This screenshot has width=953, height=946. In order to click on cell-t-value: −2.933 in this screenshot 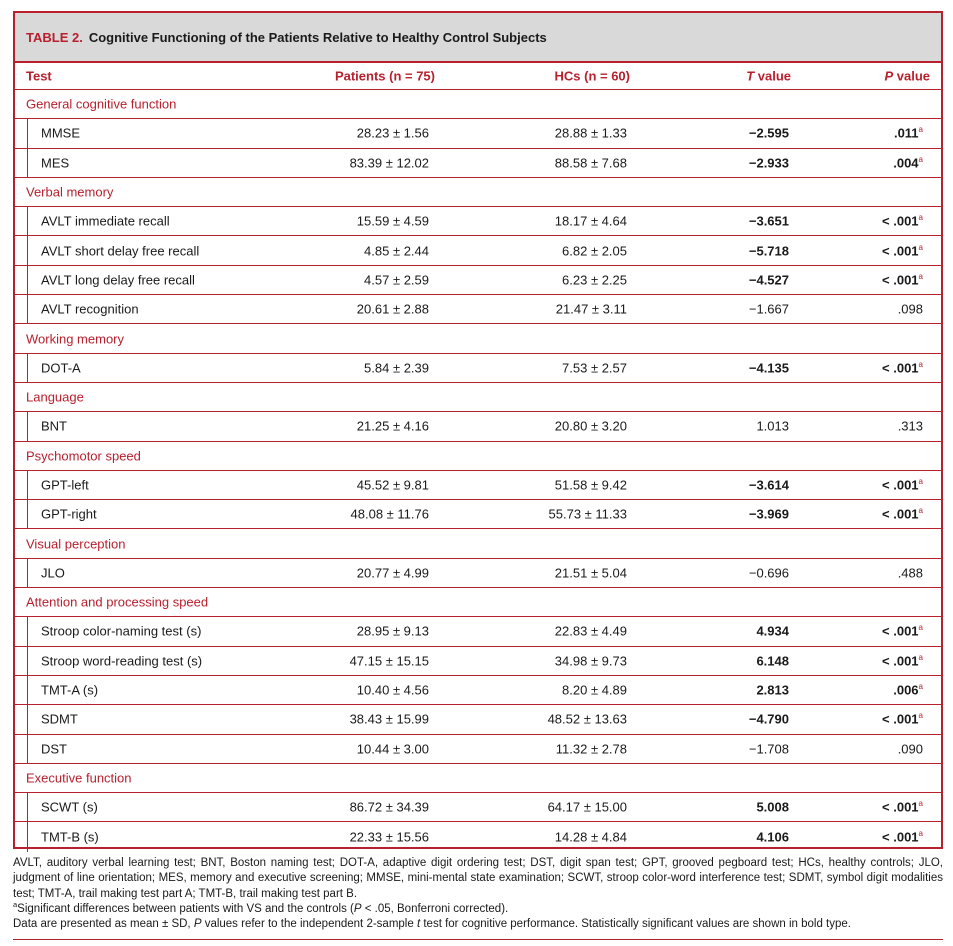, I will do `click(768, 163)`.